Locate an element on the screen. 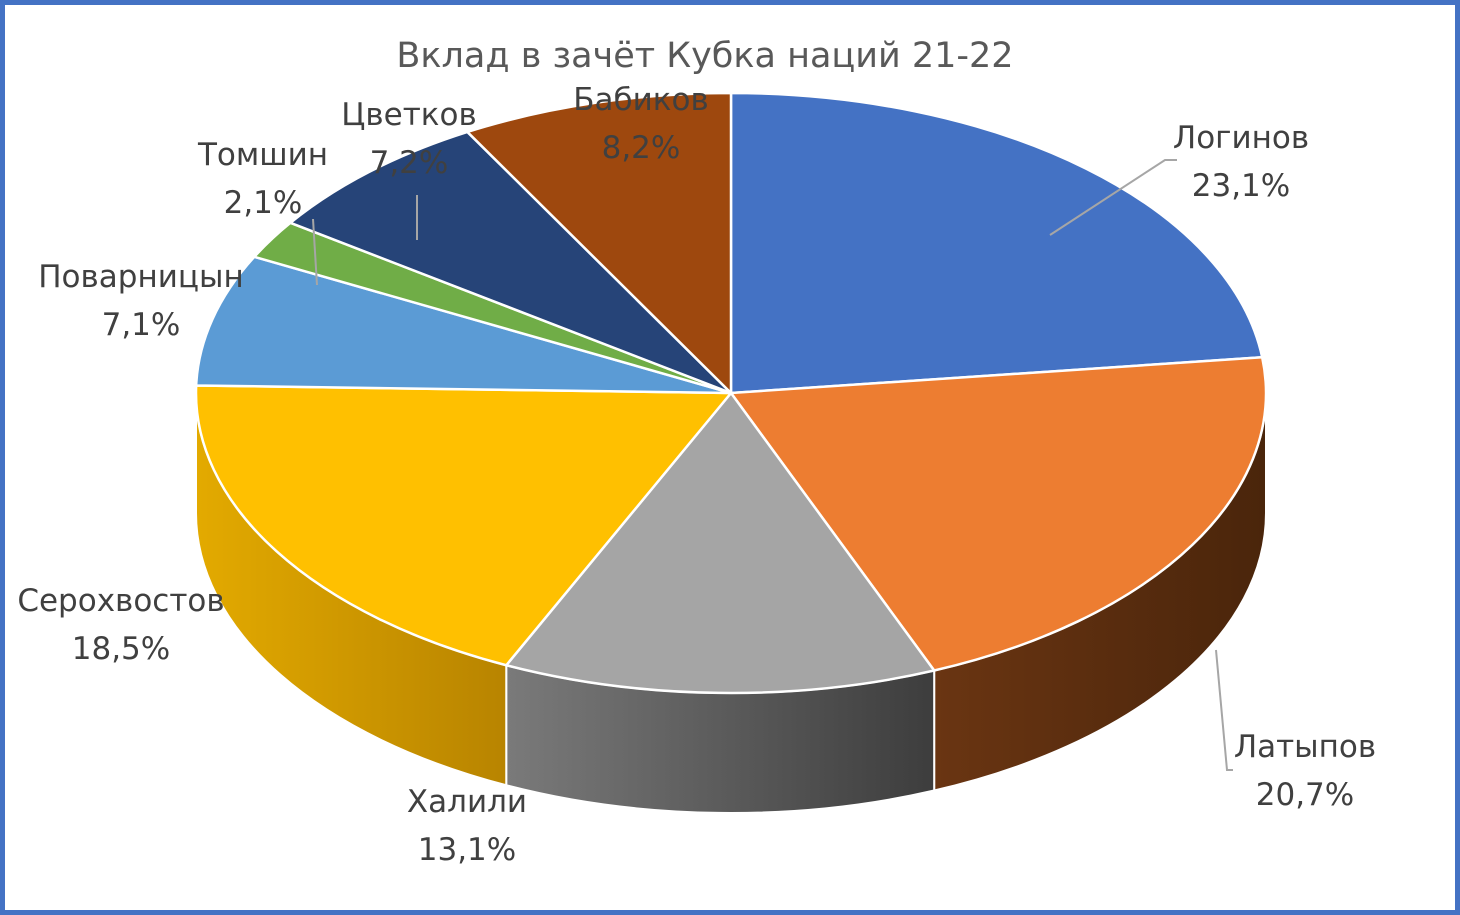 Image resolution: width=1460 pixels, height=915 pixels. slice-value-label: 23,1% is located at coordinates (1241, 186).